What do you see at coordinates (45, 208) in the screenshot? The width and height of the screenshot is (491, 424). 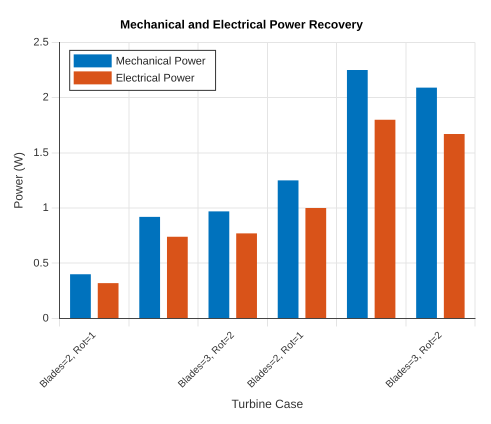 I see `y-tick-label: 1` at bounding box center [45, 208].